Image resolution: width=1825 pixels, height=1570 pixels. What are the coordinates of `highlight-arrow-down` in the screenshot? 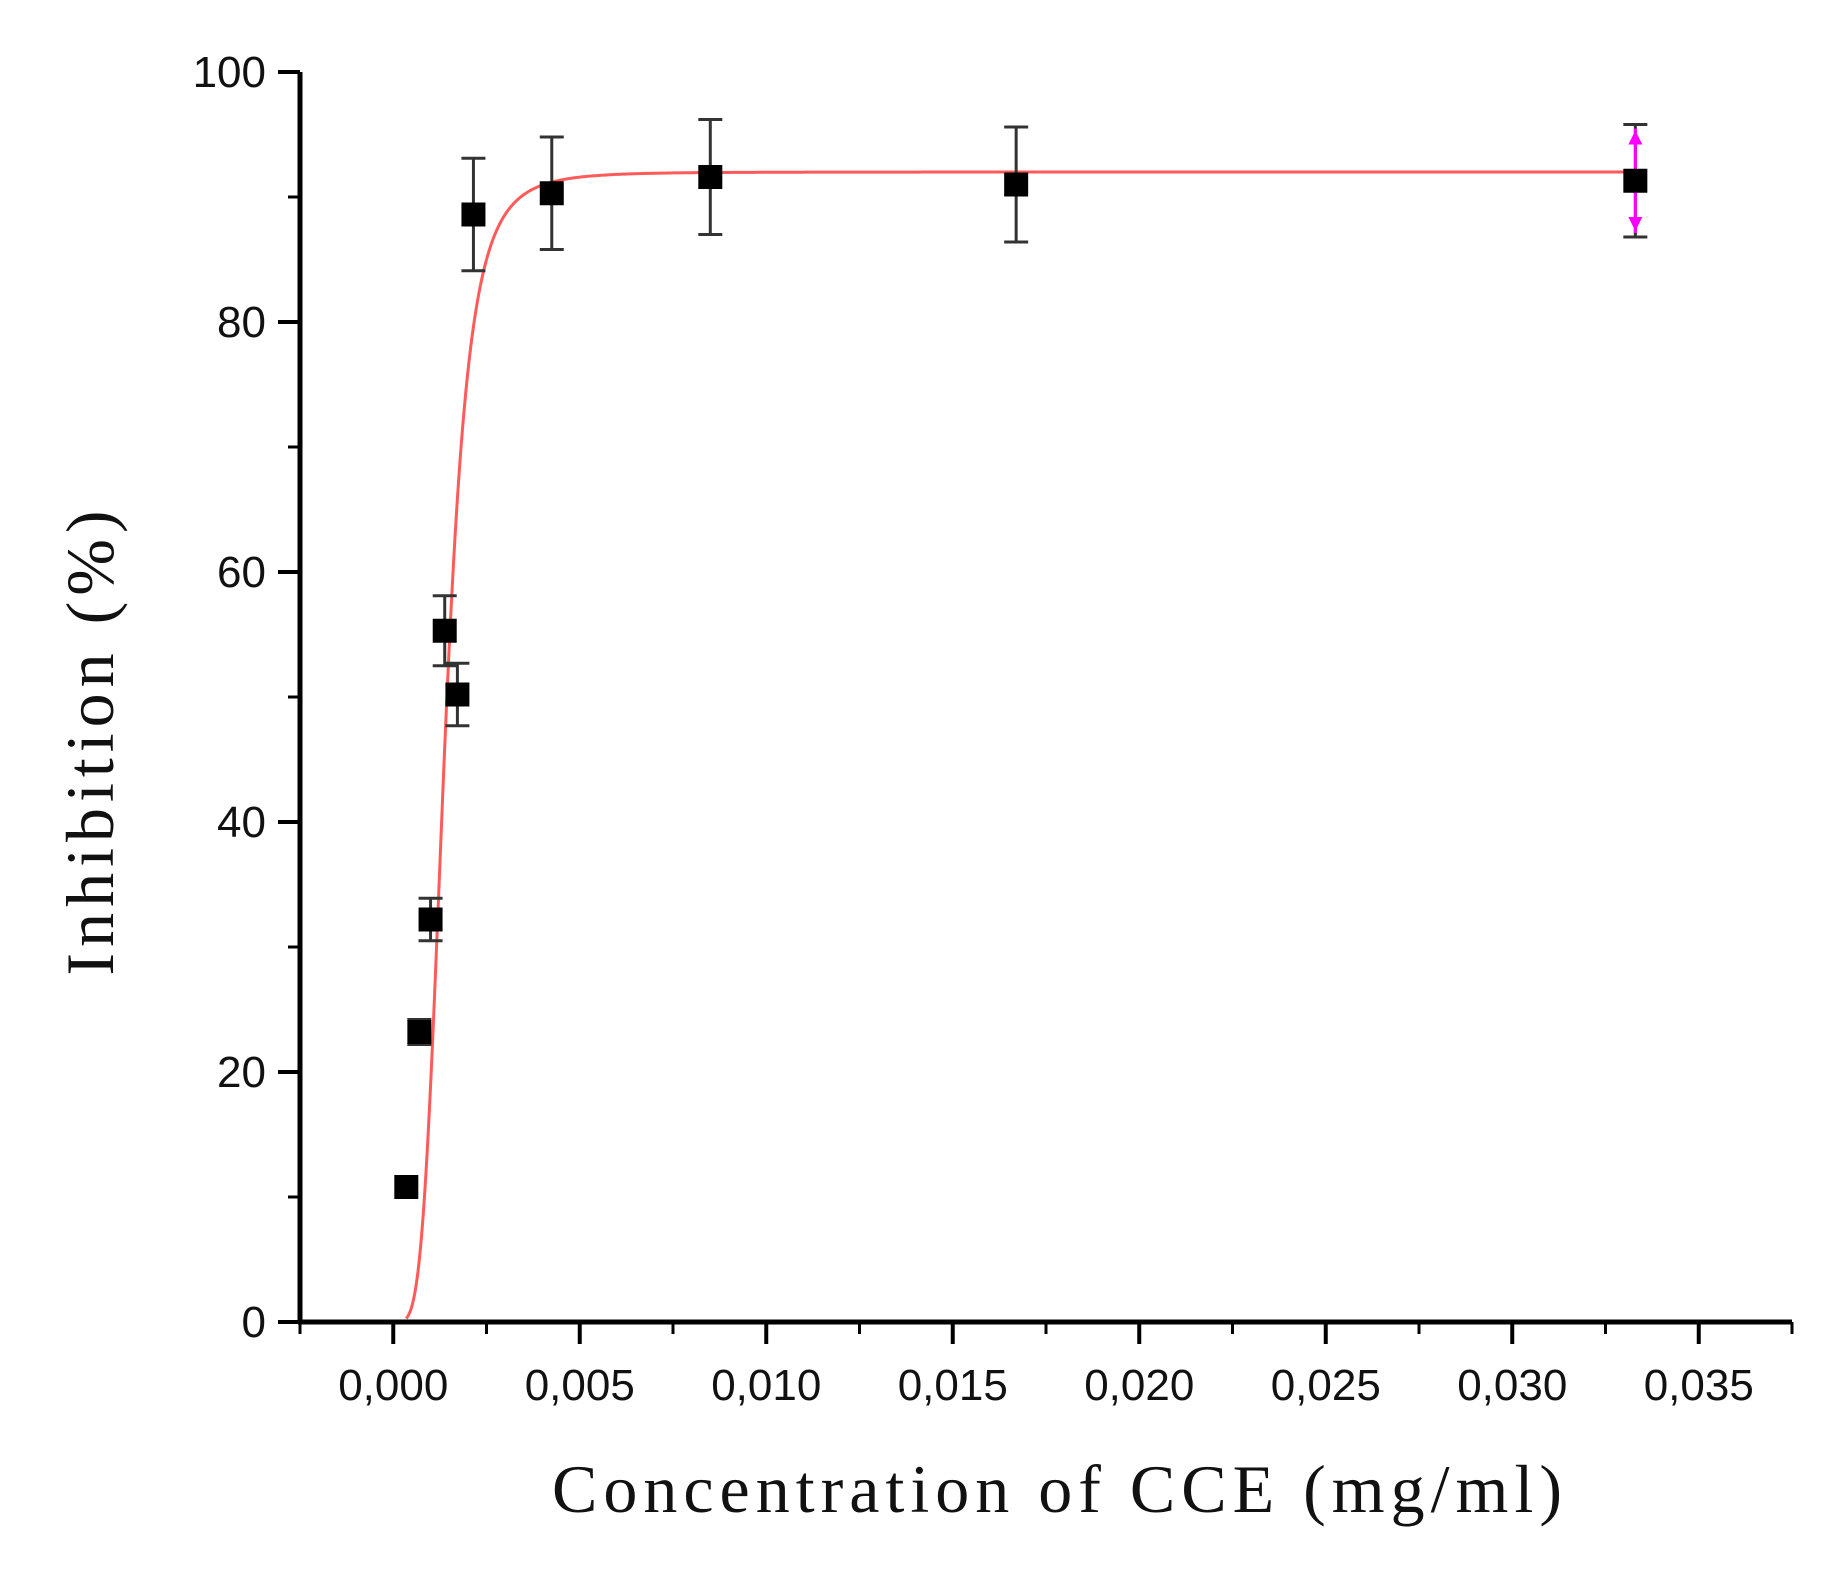 It's located at (1635, 224).